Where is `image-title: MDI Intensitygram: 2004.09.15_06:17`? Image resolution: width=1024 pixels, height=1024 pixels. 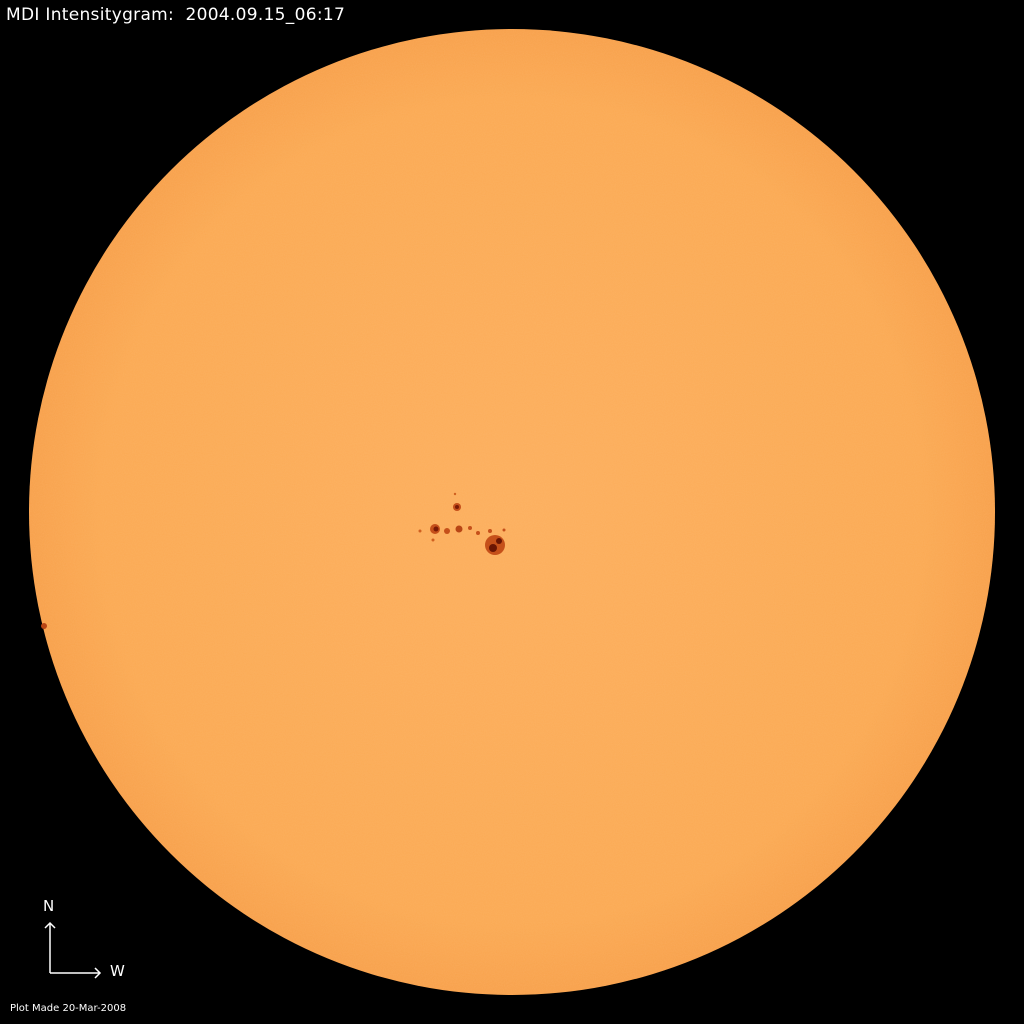 image-title: MDI Intensitygram: 2004.09.15_06:17 is located at coordinates (176, 15).